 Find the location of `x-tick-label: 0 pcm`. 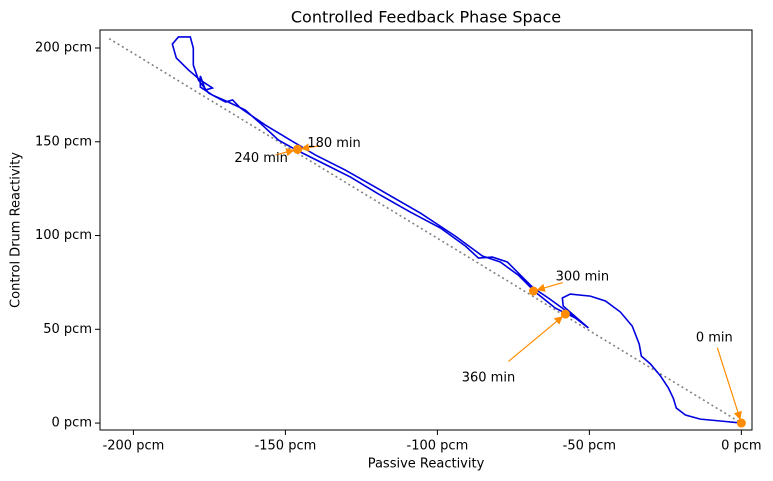

x-tick-label: 0 pcm is located at coordinates (741, 446).